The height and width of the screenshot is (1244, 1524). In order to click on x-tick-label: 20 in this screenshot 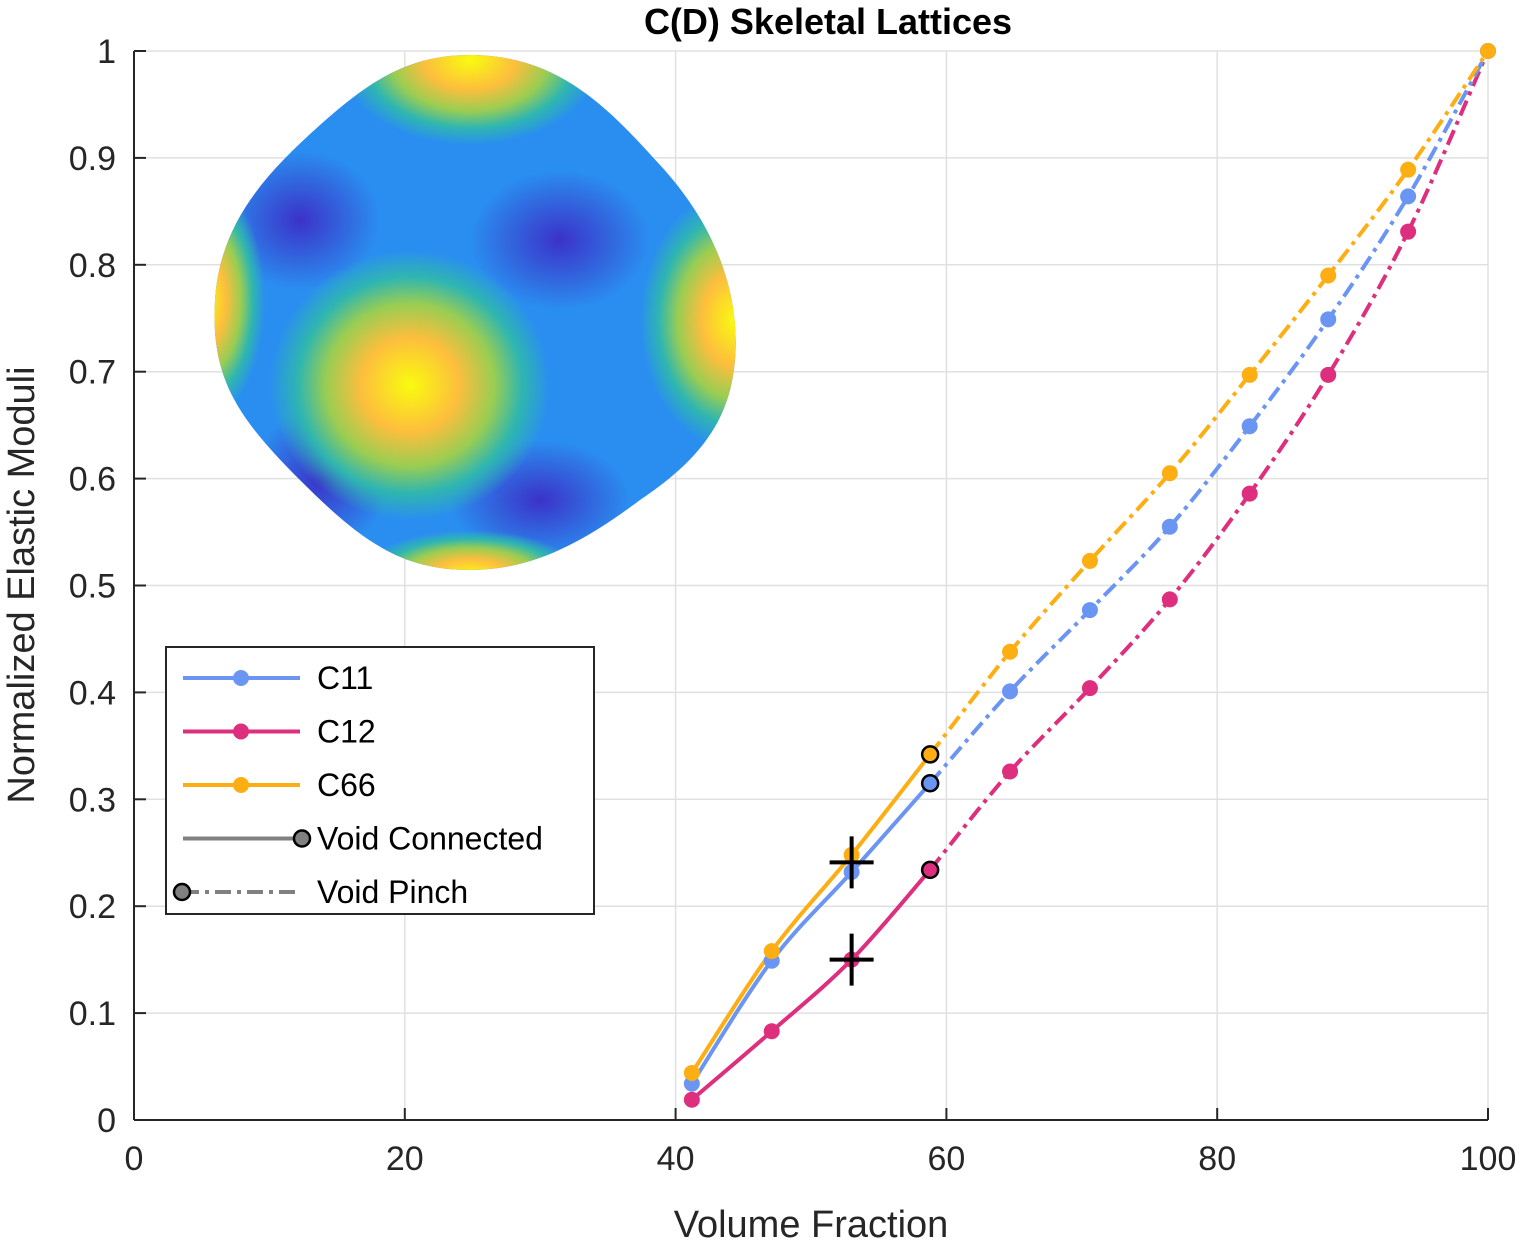, I will do `click(405, 1159)`.